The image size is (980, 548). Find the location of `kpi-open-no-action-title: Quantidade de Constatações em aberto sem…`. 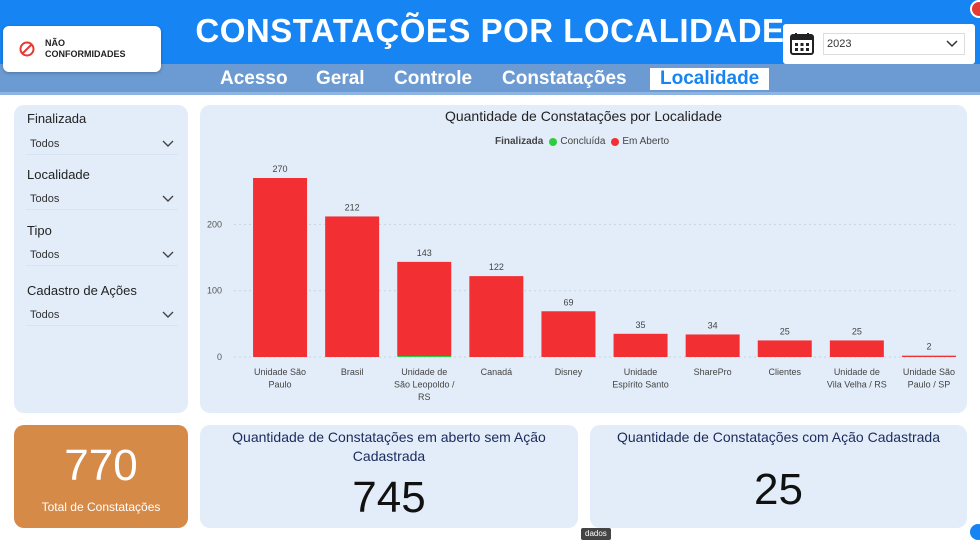

kpi-open-no-action-title: Quantidade de Constatações em aberto sem… is located at coordinates (389, 446).